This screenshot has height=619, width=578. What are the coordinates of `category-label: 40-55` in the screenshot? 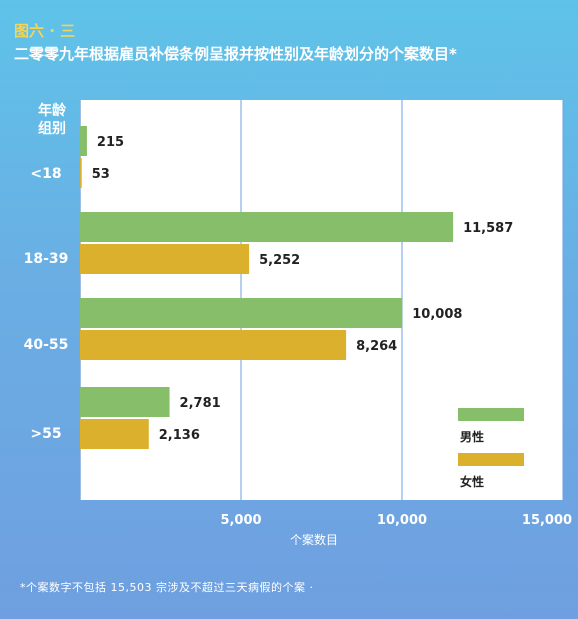 It's located at (46, 345).